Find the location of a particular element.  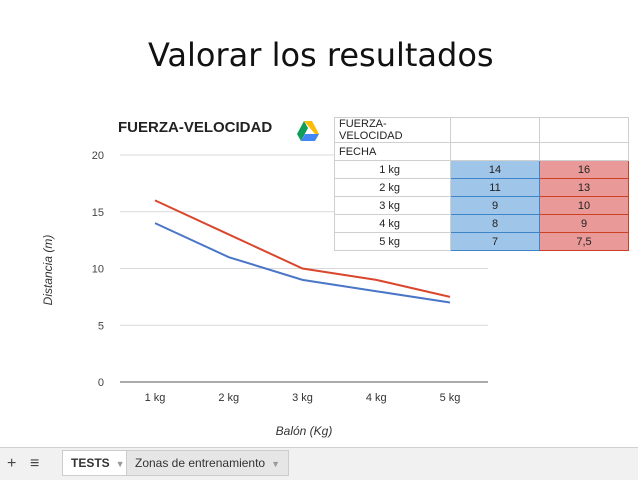

cell-series-2: 7,5 is located at coordinates (584, 241).